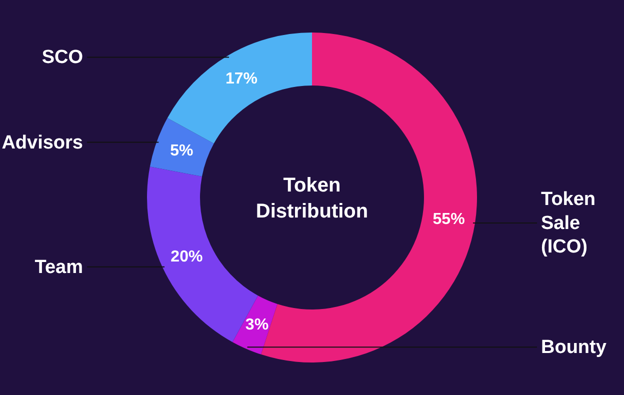 This screenshot has width=624, height=395. I want to click on slice-label: SCO, so click(62, 57).